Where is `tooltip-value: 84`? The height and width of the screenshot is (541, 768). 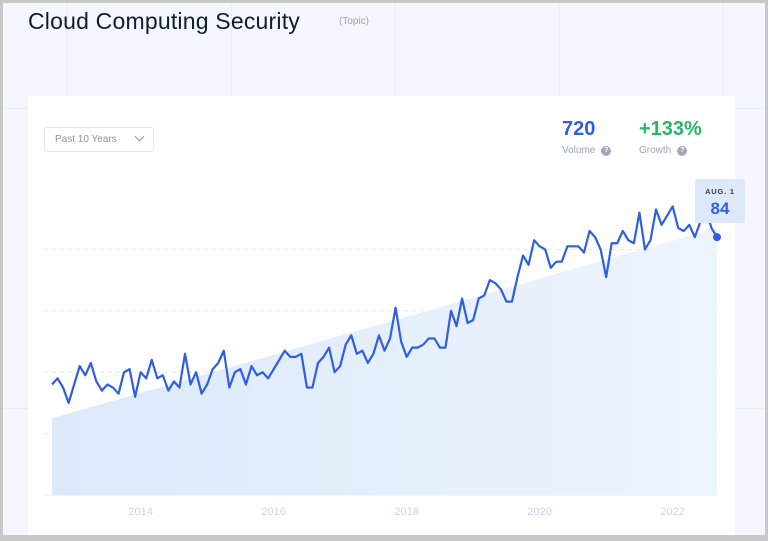
tooltip-value: 84 is located at coordinates (720, 208).